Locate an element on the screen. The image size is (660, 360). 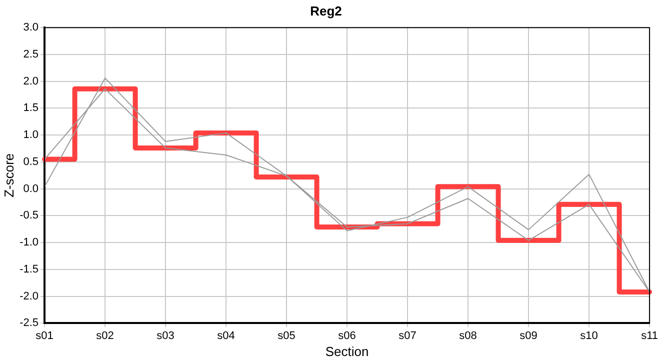
y-tick-label: -2.0 is located at coordinates (29, 296).